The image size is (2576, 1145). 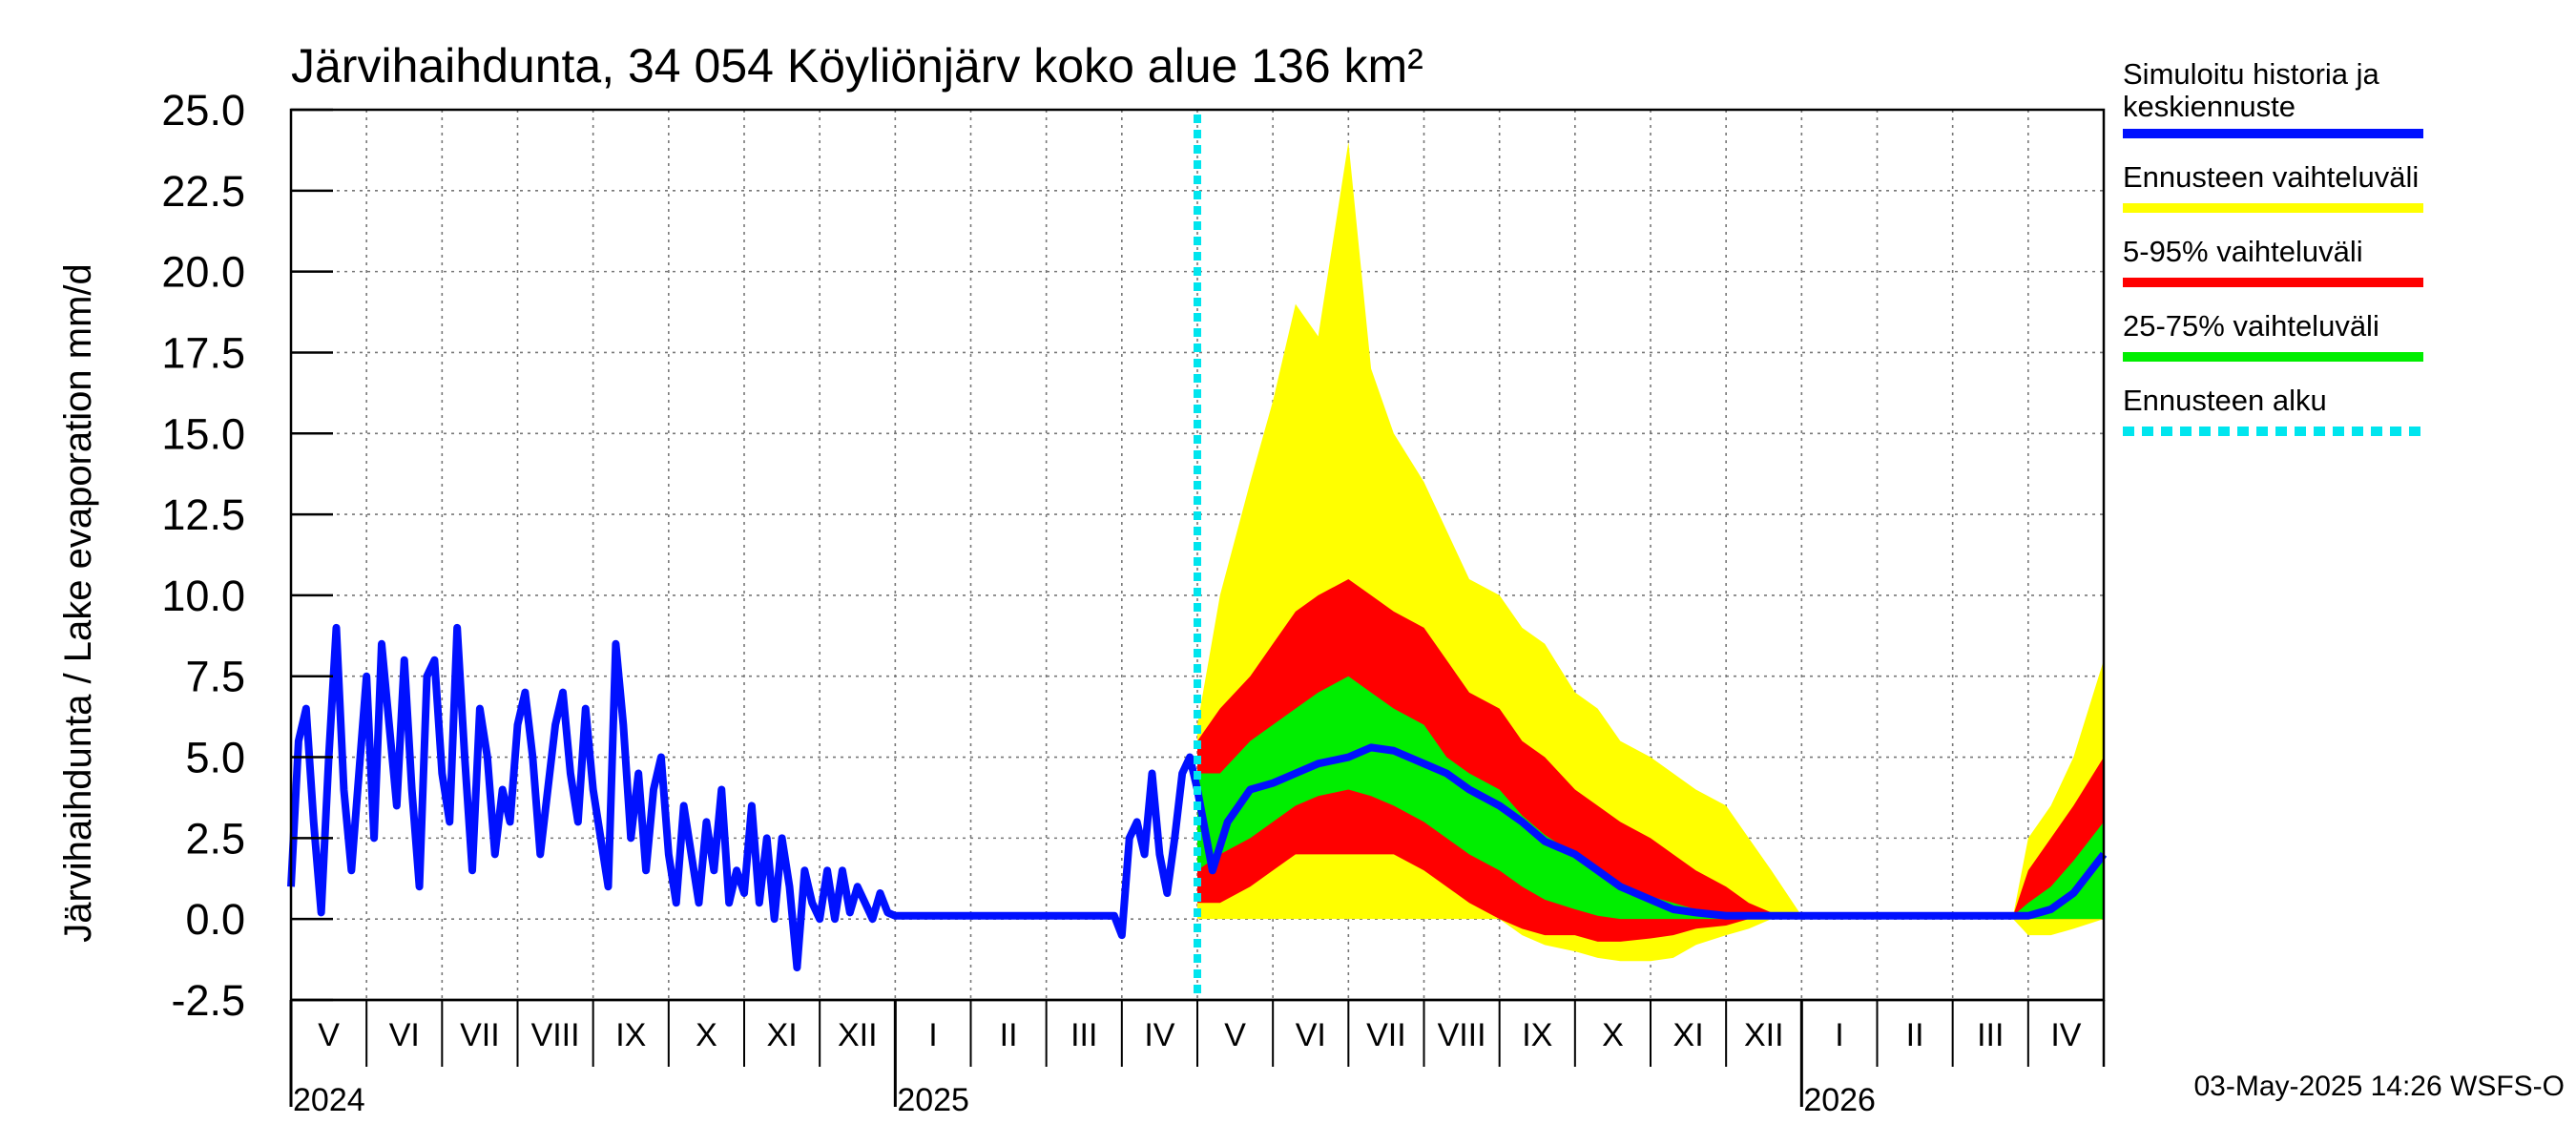 What do you see at coordinates (329, 1100) in the screenshot?
I see `x-year-label: 2024` at bounding box center [329, 1100].